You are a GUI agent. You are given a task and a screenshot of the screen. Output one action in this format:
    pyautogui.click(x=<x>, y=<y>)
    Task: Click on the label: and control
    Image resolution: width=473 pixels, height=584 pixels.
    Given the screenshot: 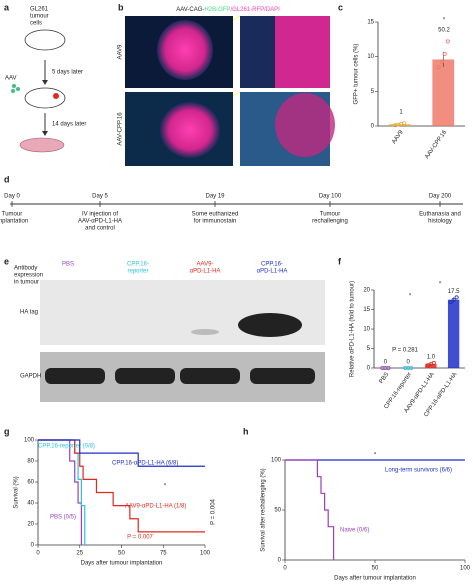 What is the action you would take?
    pyautogui.click(x=100, y=229)
    